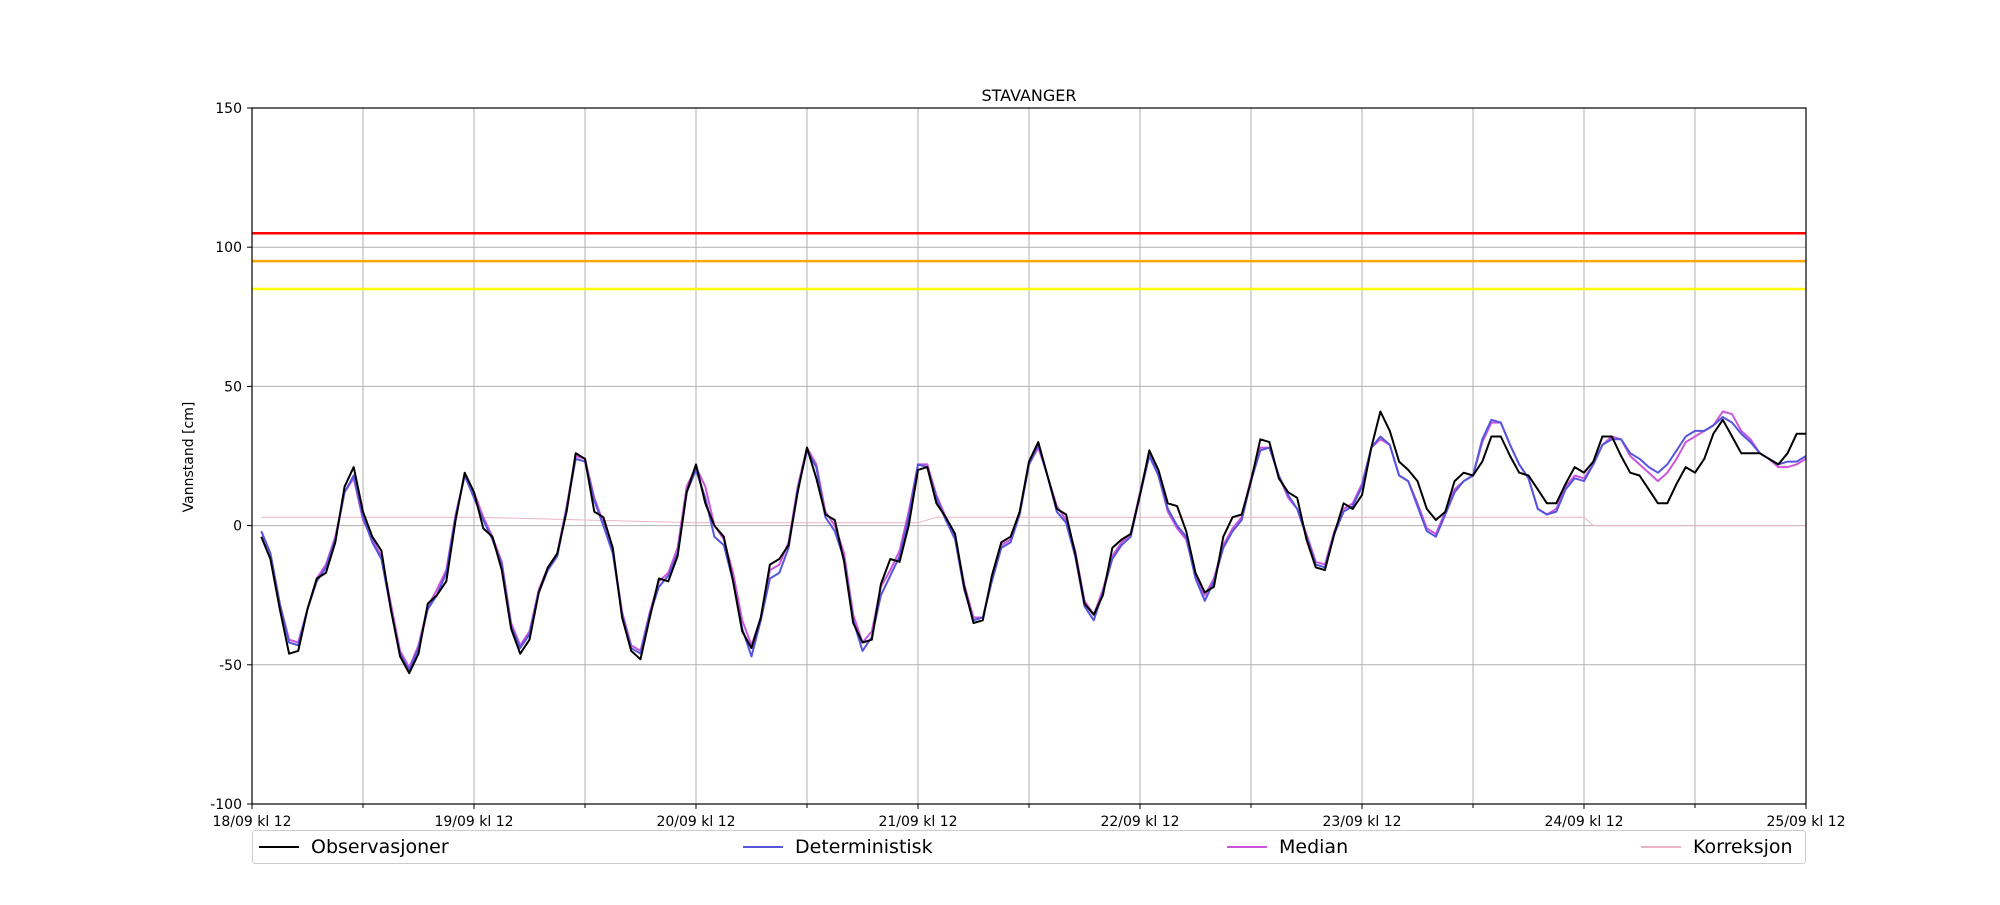  Describe the element at coordinates (237, 527) in the screenshot. I see `y-tick-label: 0` at that location.